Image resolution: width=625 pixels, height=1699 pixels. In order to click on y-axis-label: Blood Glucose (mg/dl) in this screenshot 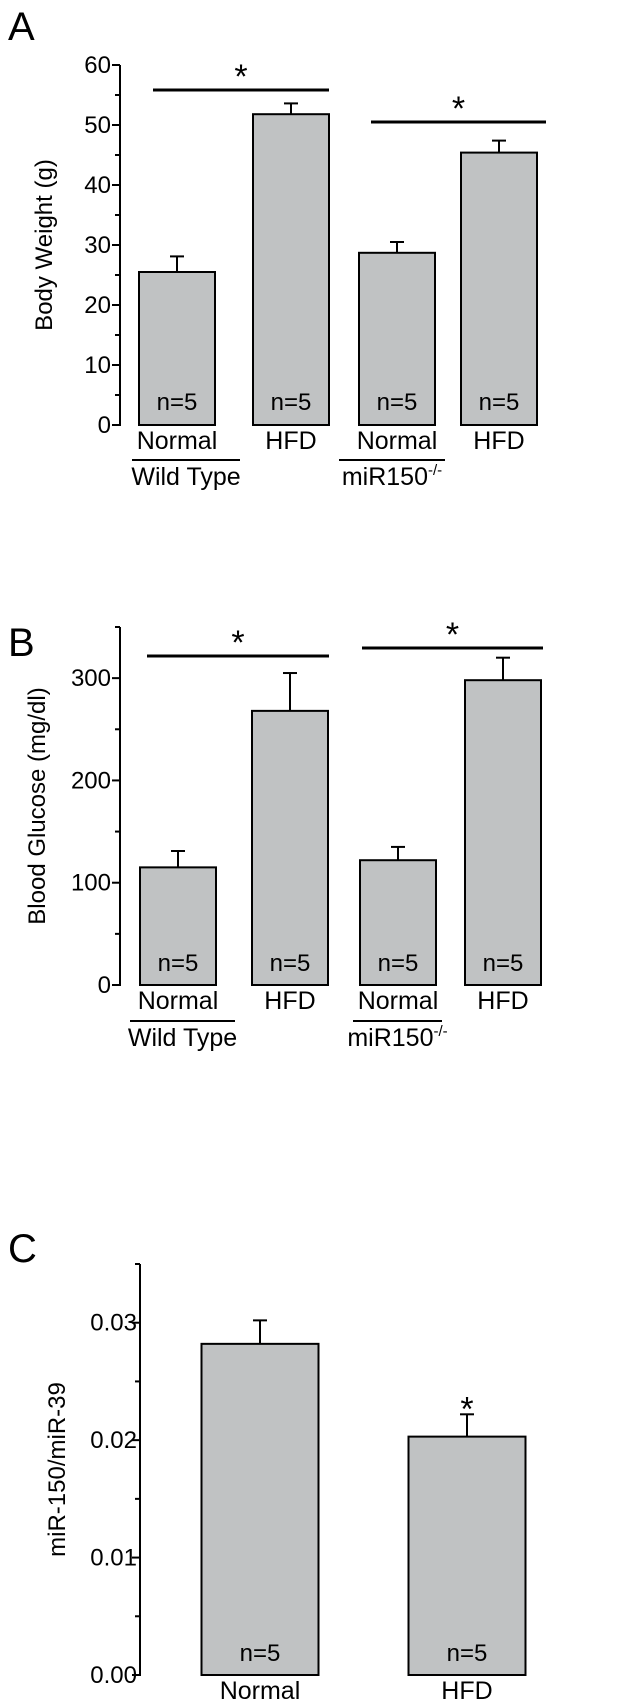, I will do `click(37, 805)`.